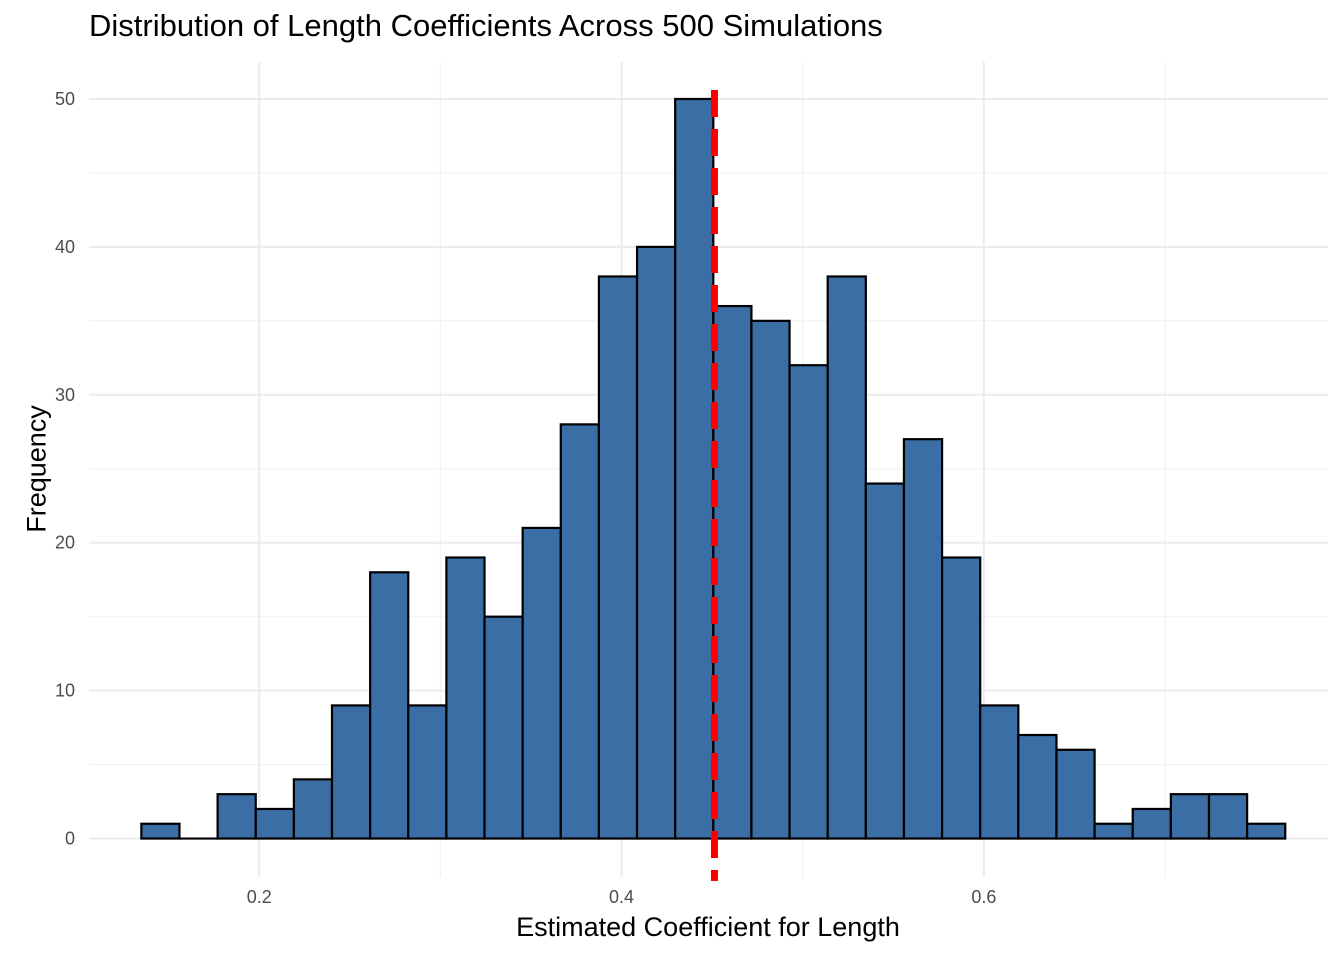  Describe the element at coordinates (983, 897) in the screenshot. I see `x-tick-label: 0.6` at that location.